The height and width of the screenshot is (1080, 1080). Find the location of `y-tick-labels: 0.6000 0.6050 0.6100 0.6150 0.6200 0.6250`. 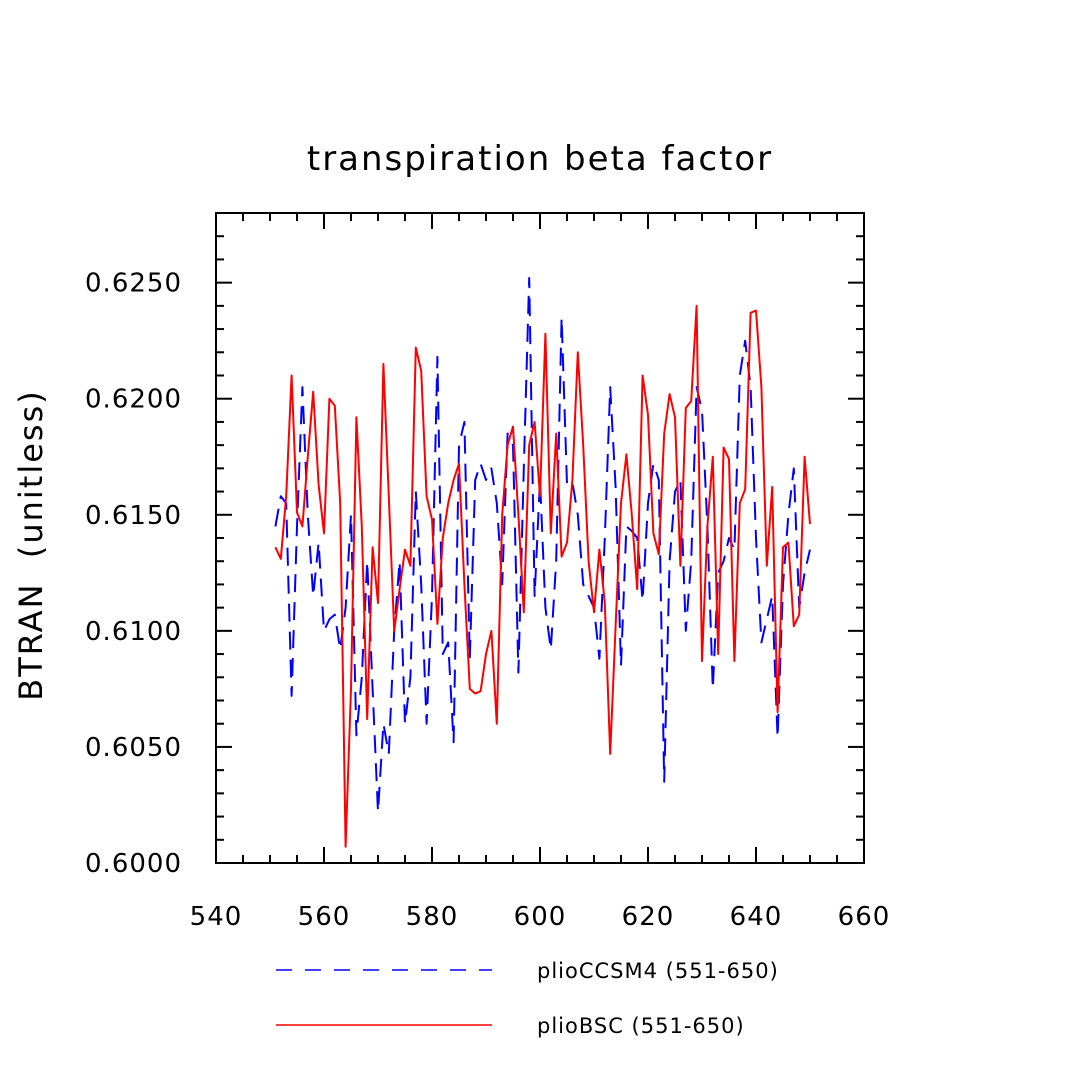

y-tick-labels: 0.6000 0.6050 0.6100 0.6150 0.6200 0.6250 is located at coordinates (133, 574).